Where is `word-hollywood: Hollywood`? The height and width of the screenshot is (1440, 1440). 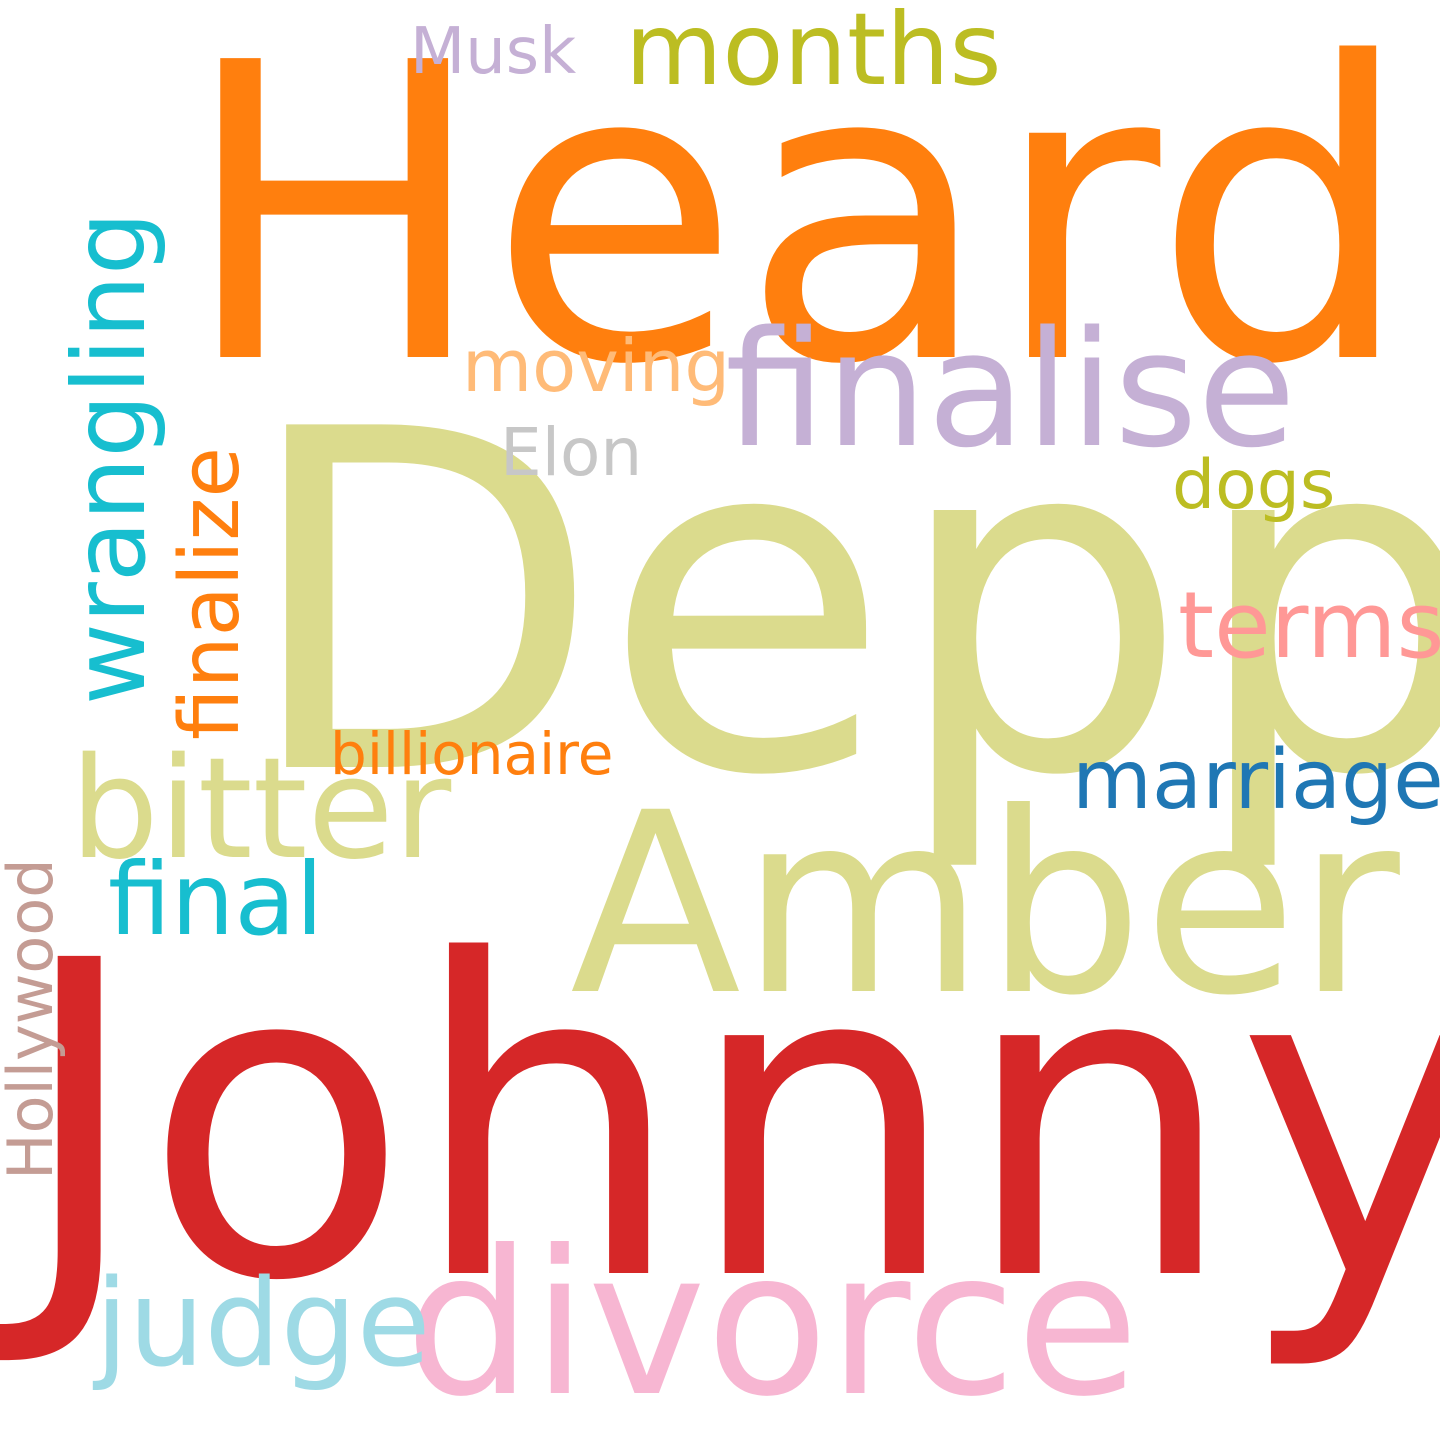 word-hollywood: Hollywood is located at coordinates (33, 1019).